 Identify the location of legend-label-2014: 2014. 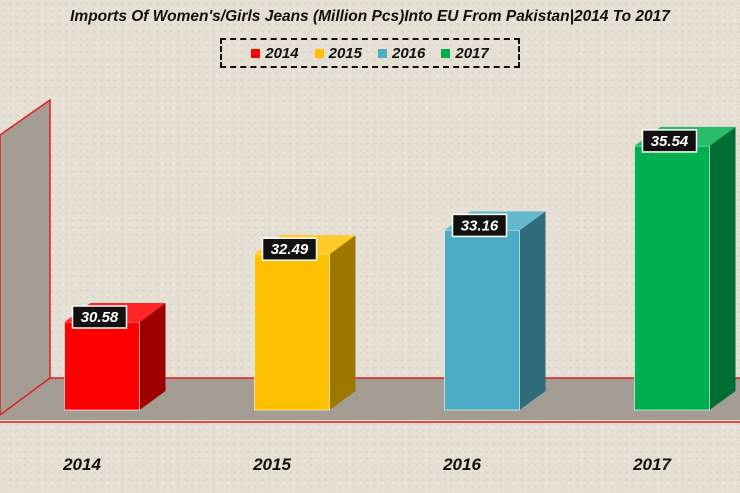
(282, 53).